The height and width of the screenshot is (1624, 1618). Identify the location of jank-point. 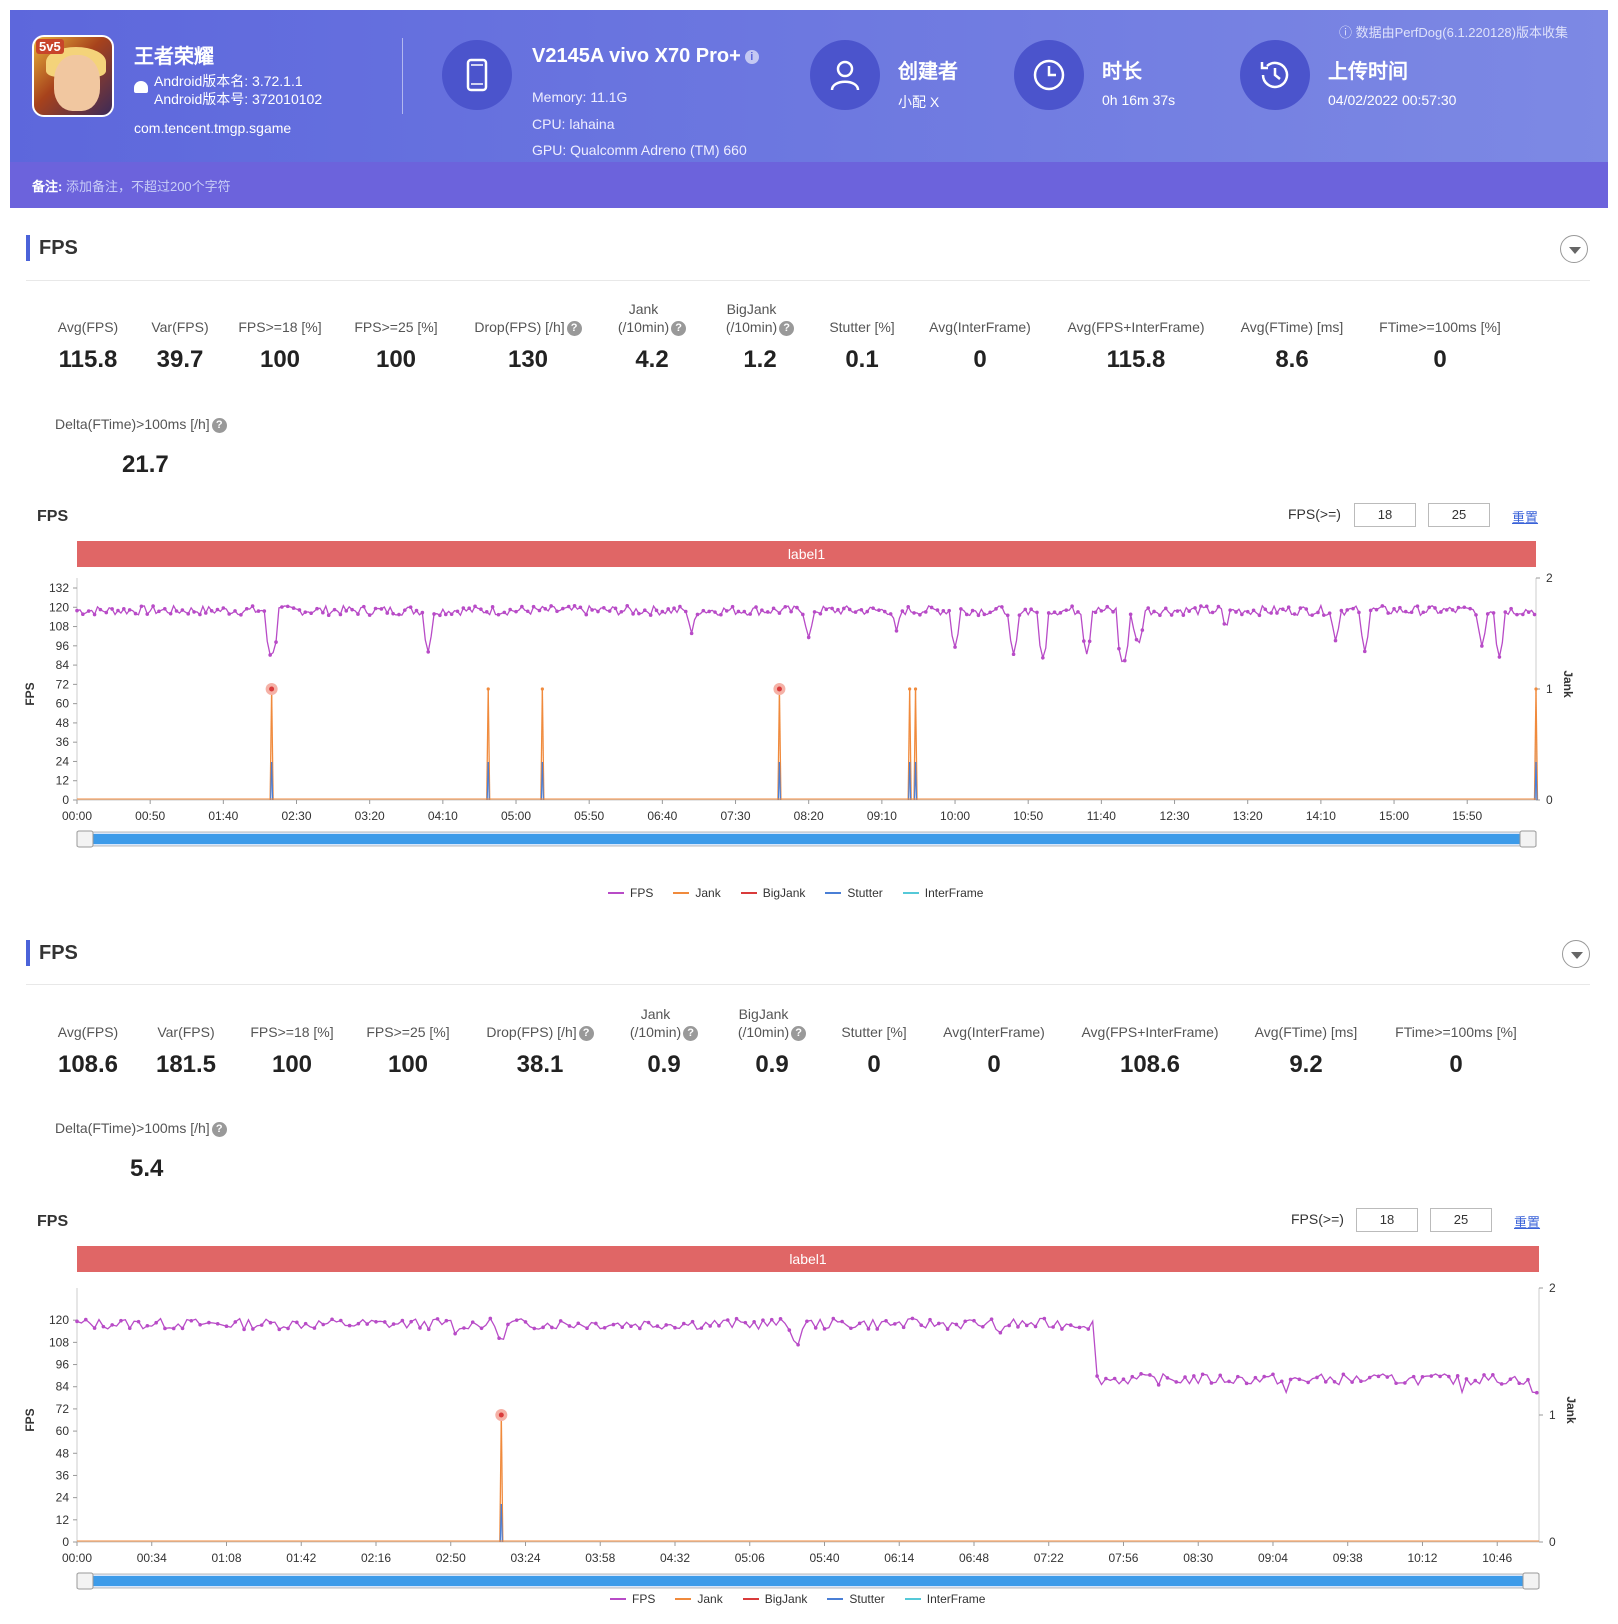
(910, 689).